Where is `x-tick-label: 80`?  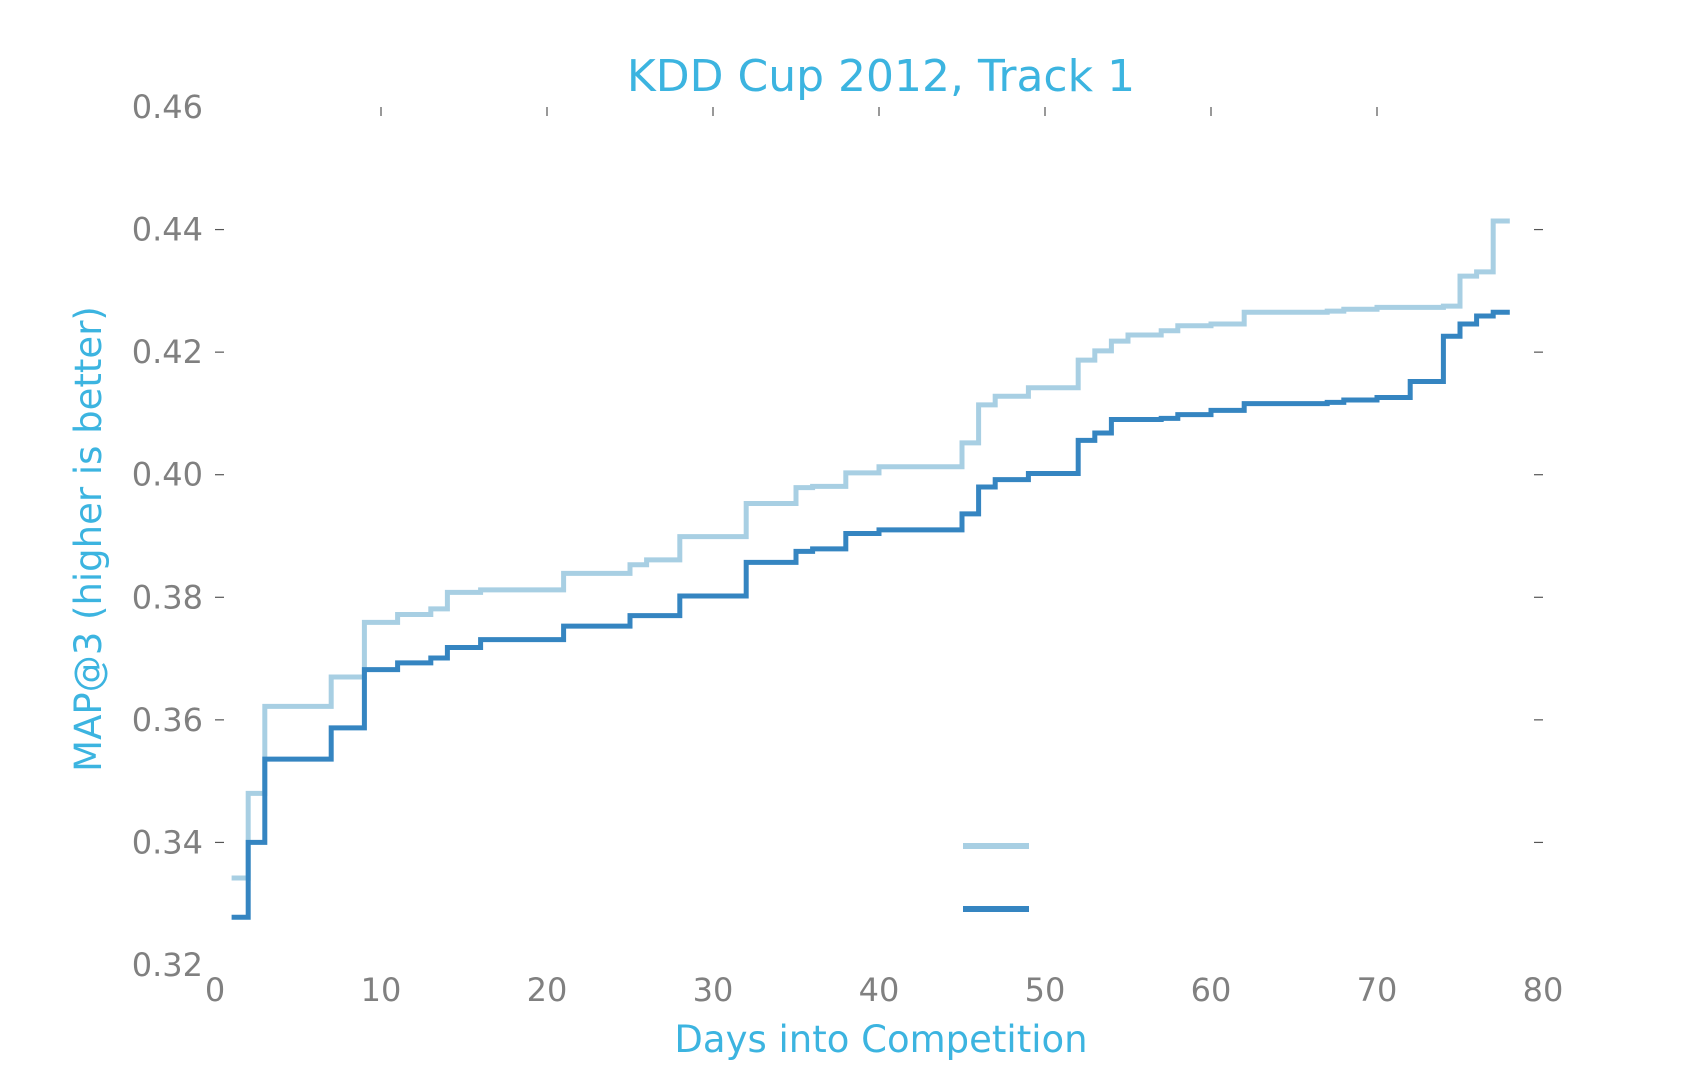
x-tick-label: 80 is located at coordinates (1543, 990).